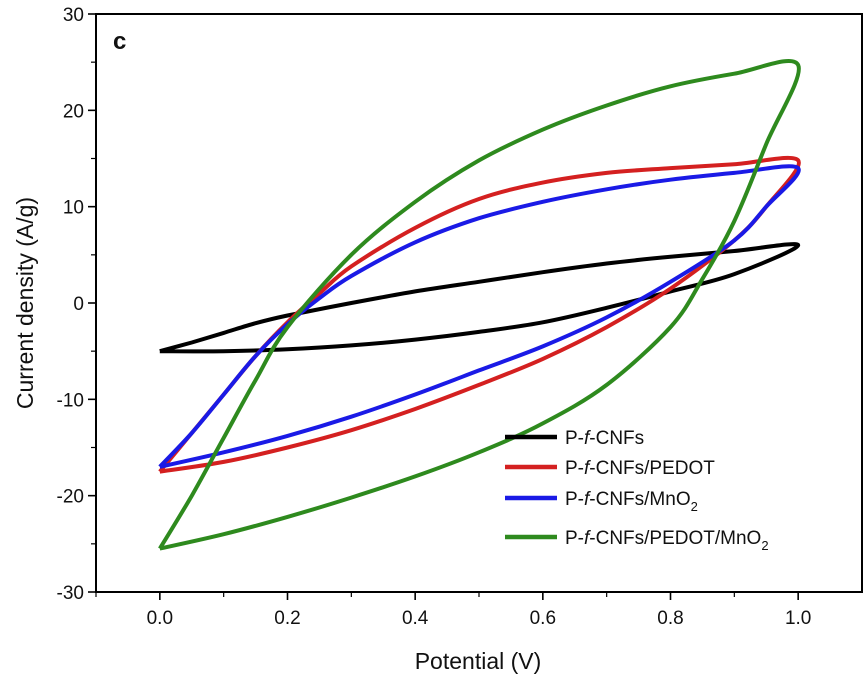 This screenshot has width=866, height=682. I want to click on x-tick-label: 1.0, so click(798, 618).